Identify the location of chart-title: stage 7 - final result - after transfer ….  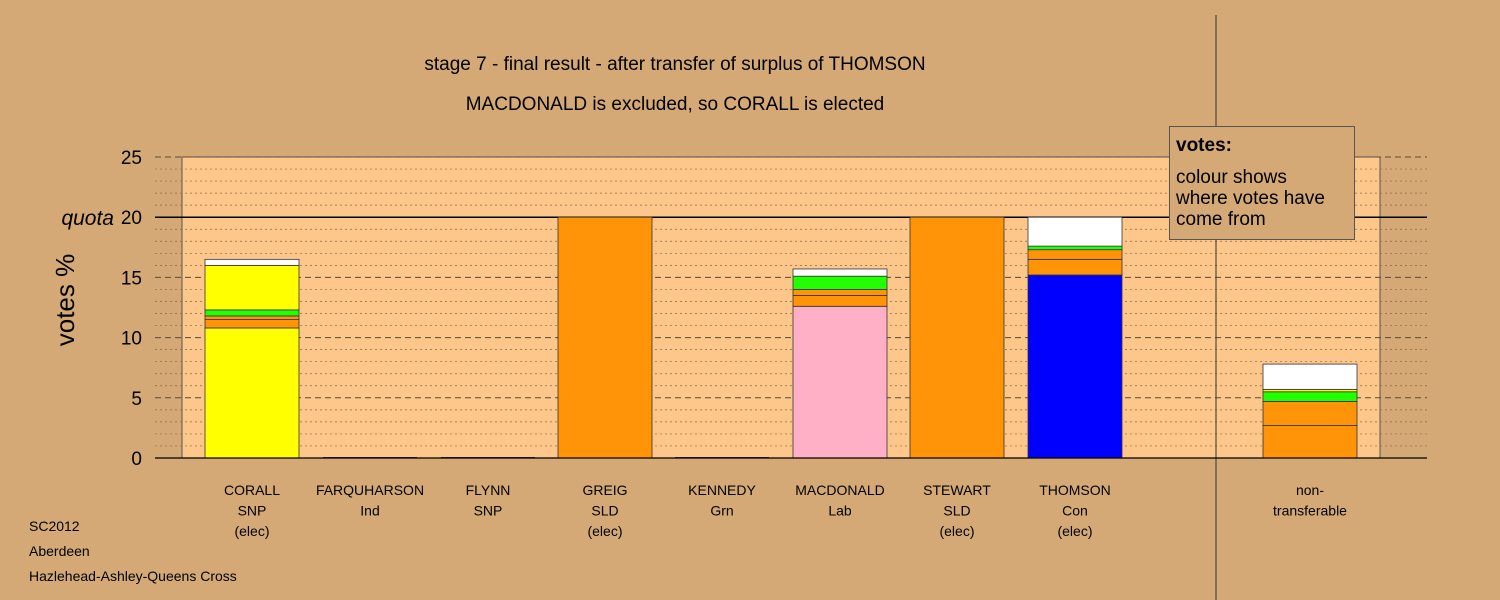
(675, 64).